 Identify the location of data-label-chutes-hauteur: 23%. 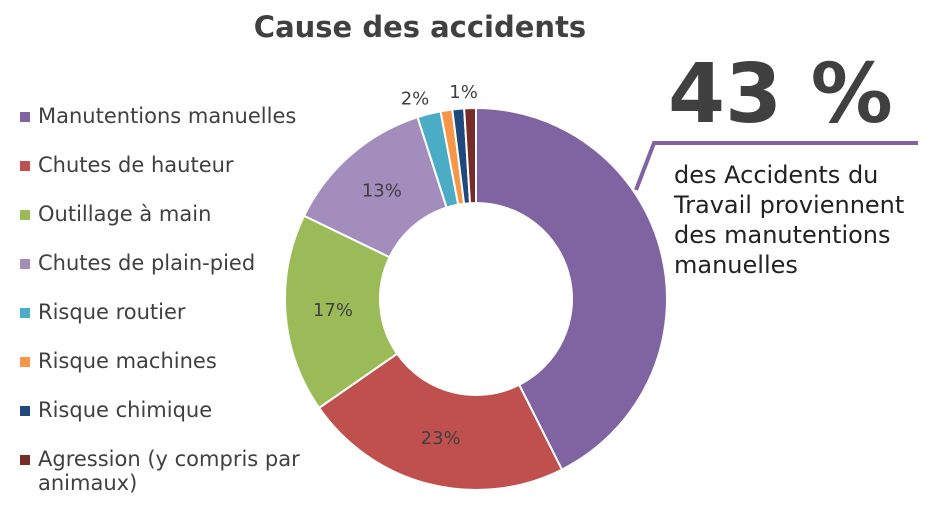
(441, 438).